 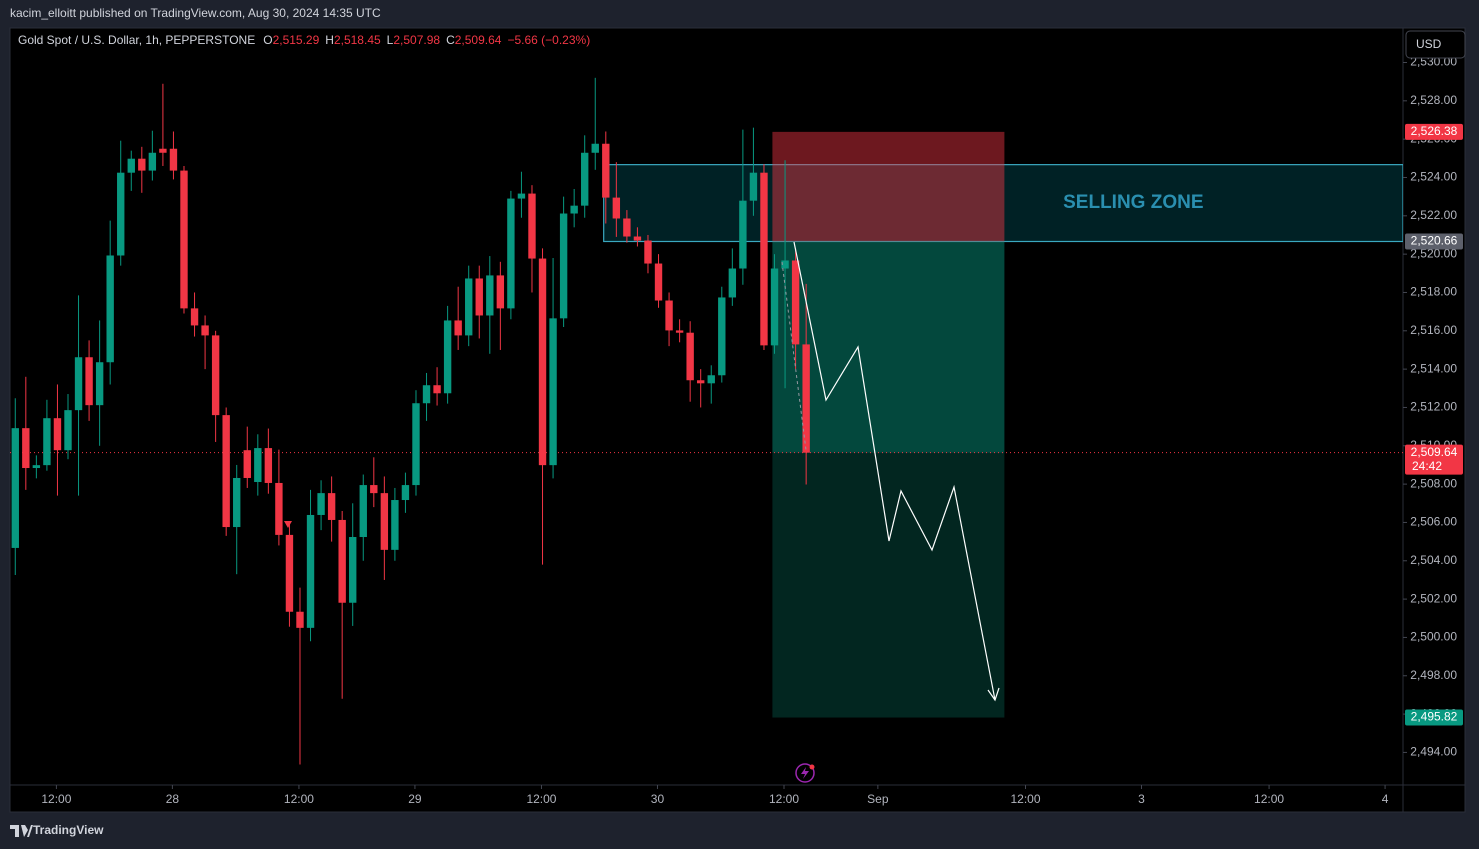 What do you see at coordinates (1433, 100) in the screenshot?
I see `y-tick-label: 2,528.00` at bounding box center [1433, 100].